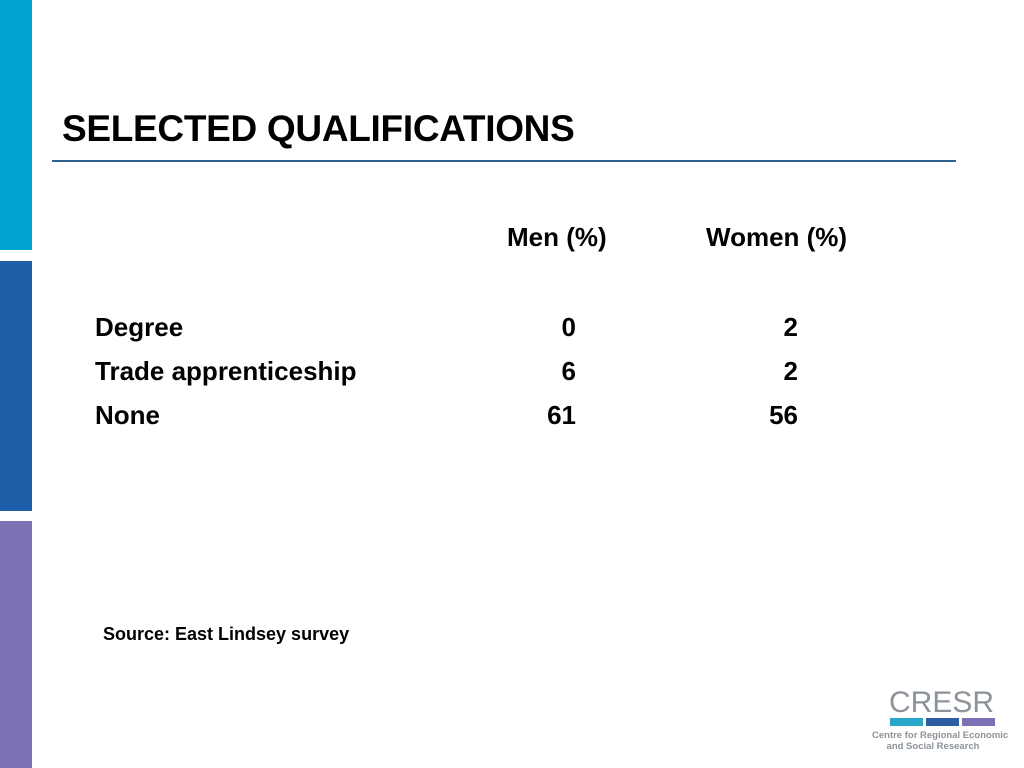  Describe the element at coordinates (557, 237) in the screenshot. I see `column-header-men: Men (%)` at that location.